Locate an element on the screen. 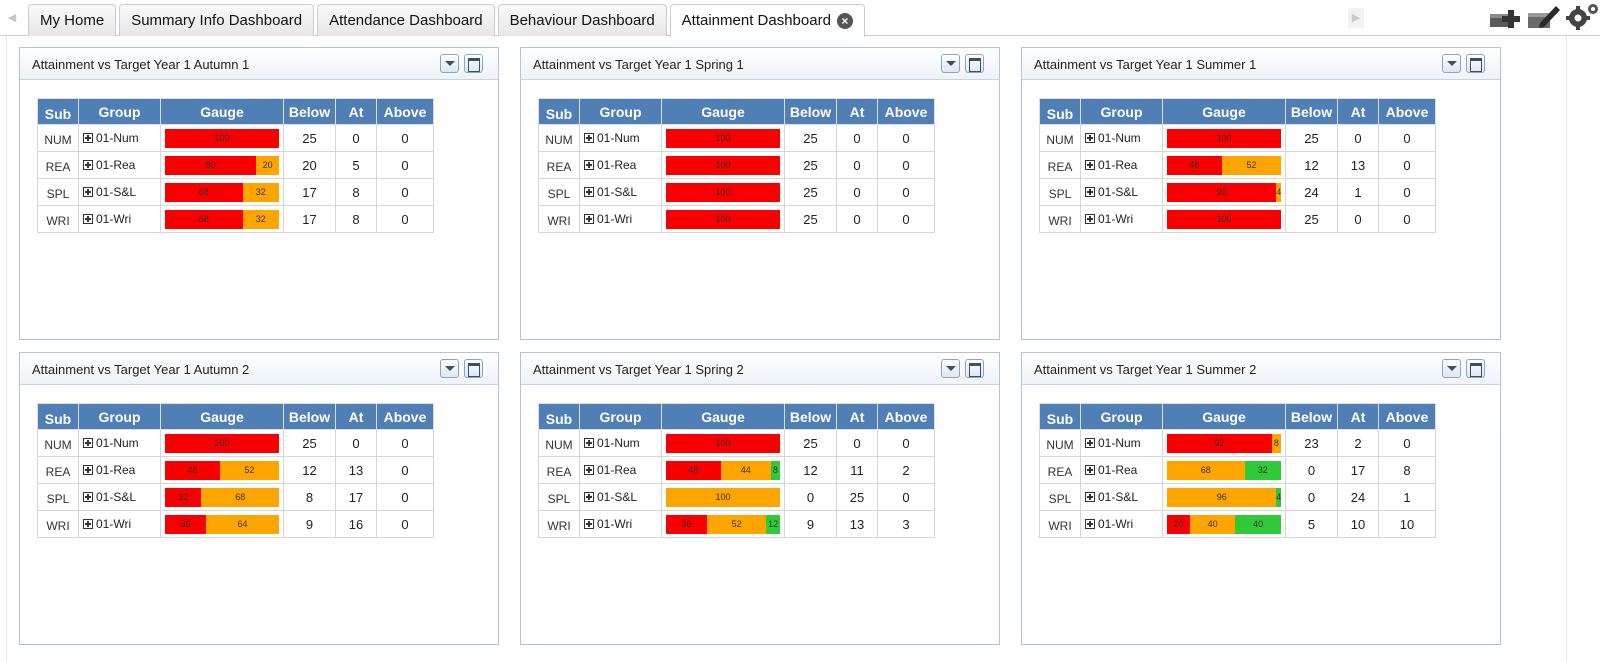 The height and width of the screenshot is (661, 1600). close-tab-icon: × is located at coordinates (844, 21).